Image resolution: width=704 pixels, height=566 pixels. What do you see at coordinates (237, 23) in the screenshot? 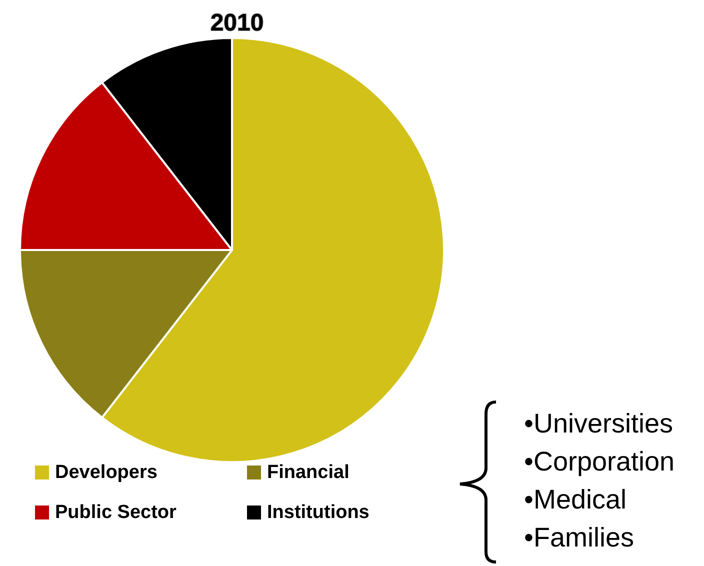
I see `chart-title: 2010` at bounding box center [237, 23].